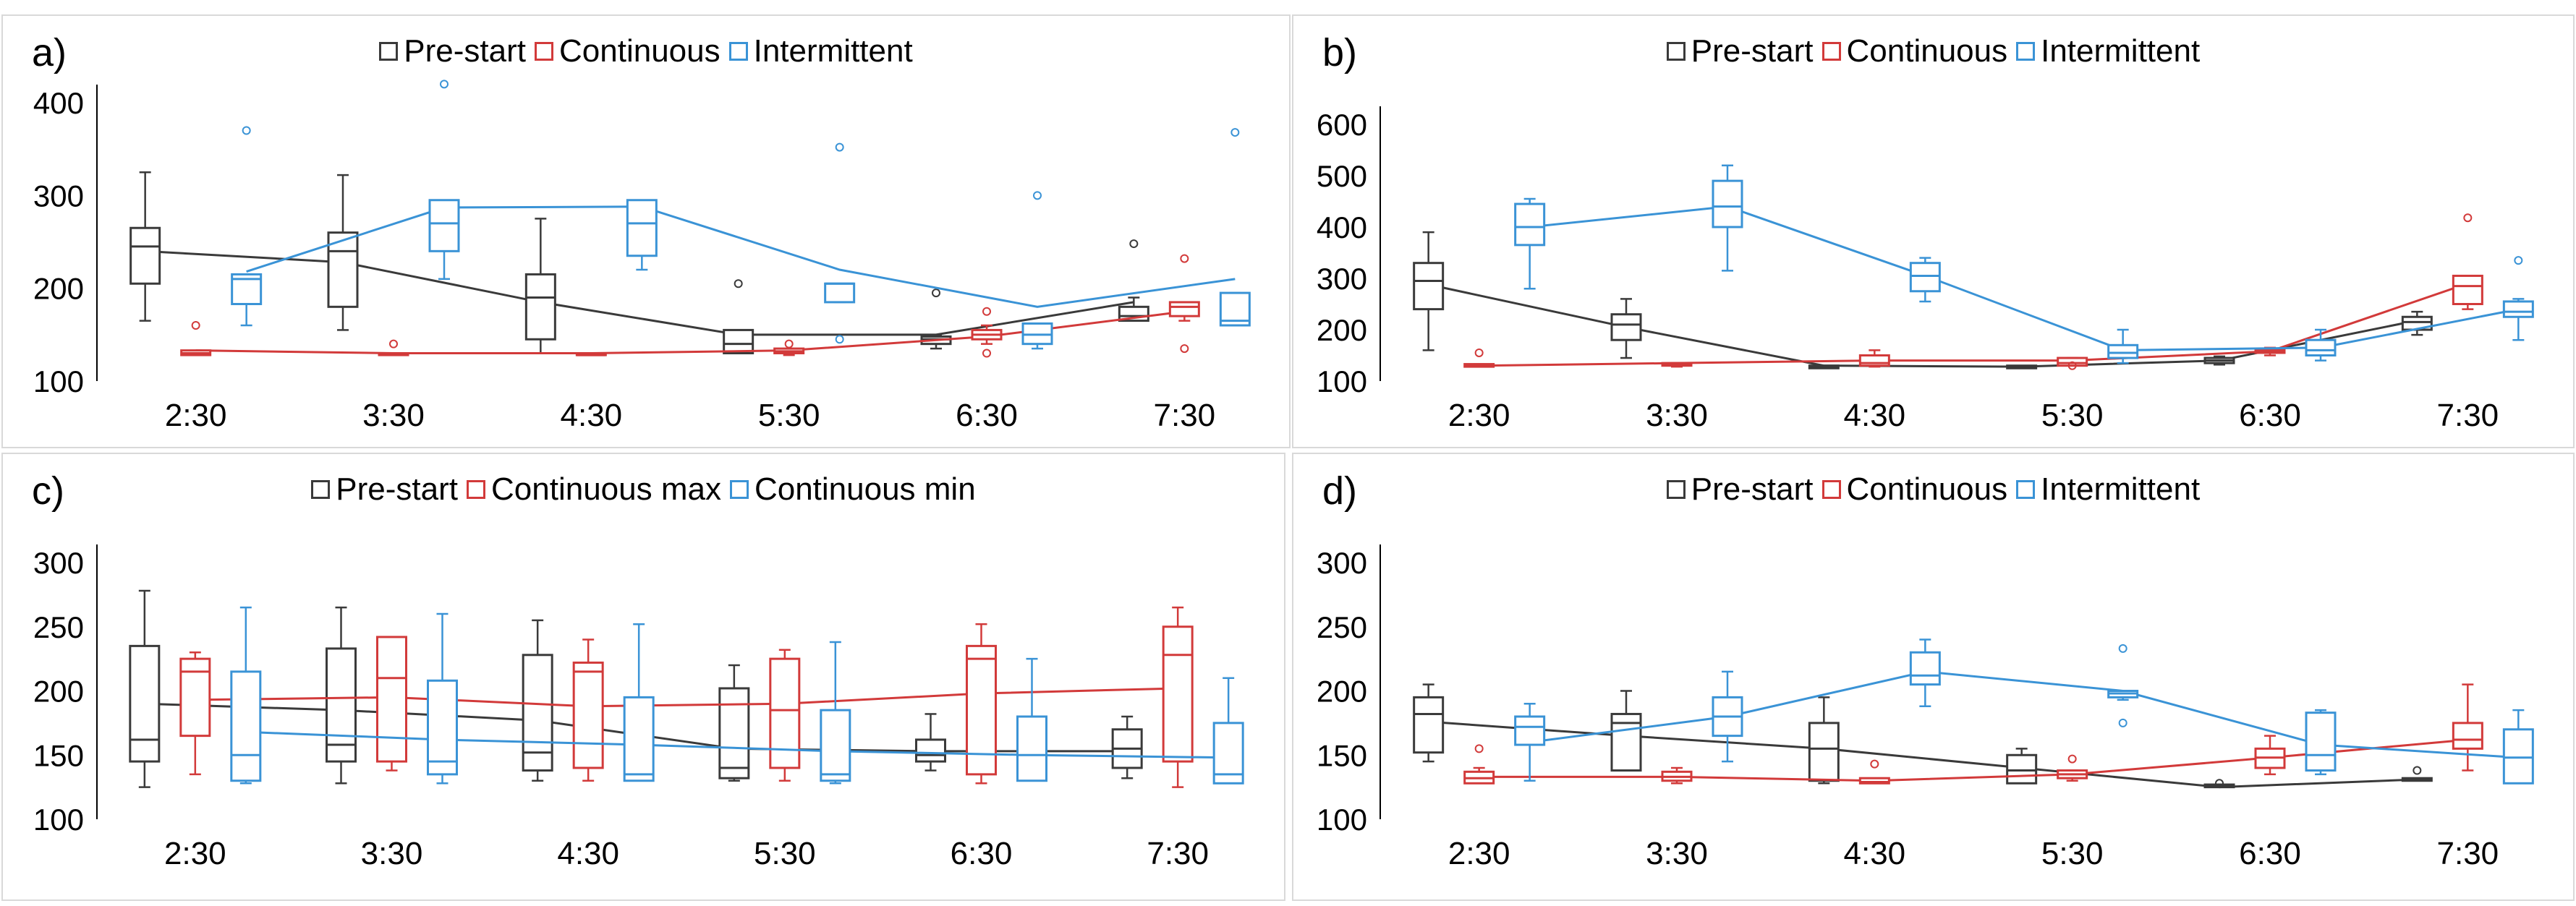 The height and width of the screenshot is (906, 2576). I want to click on legend-item-continuous: Continuous, so click(1914, 489).